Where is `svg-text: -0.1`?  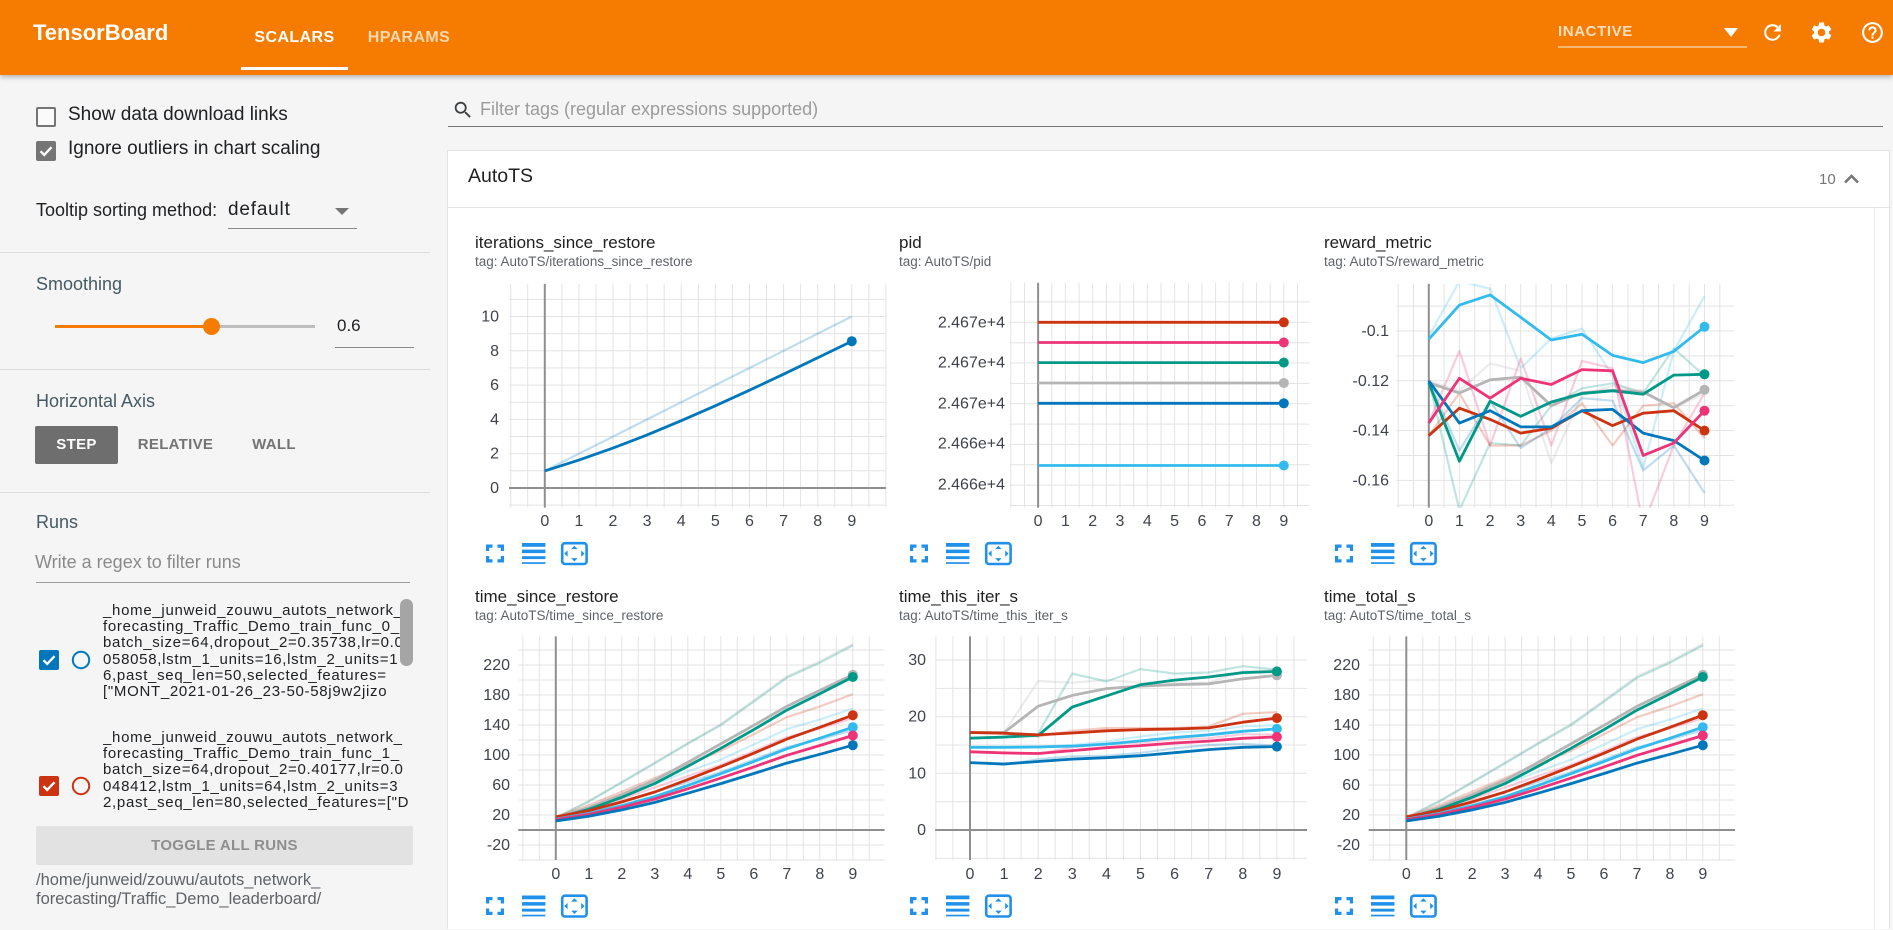
svg-text: -0.1 is located at coordinates (1375, 331).